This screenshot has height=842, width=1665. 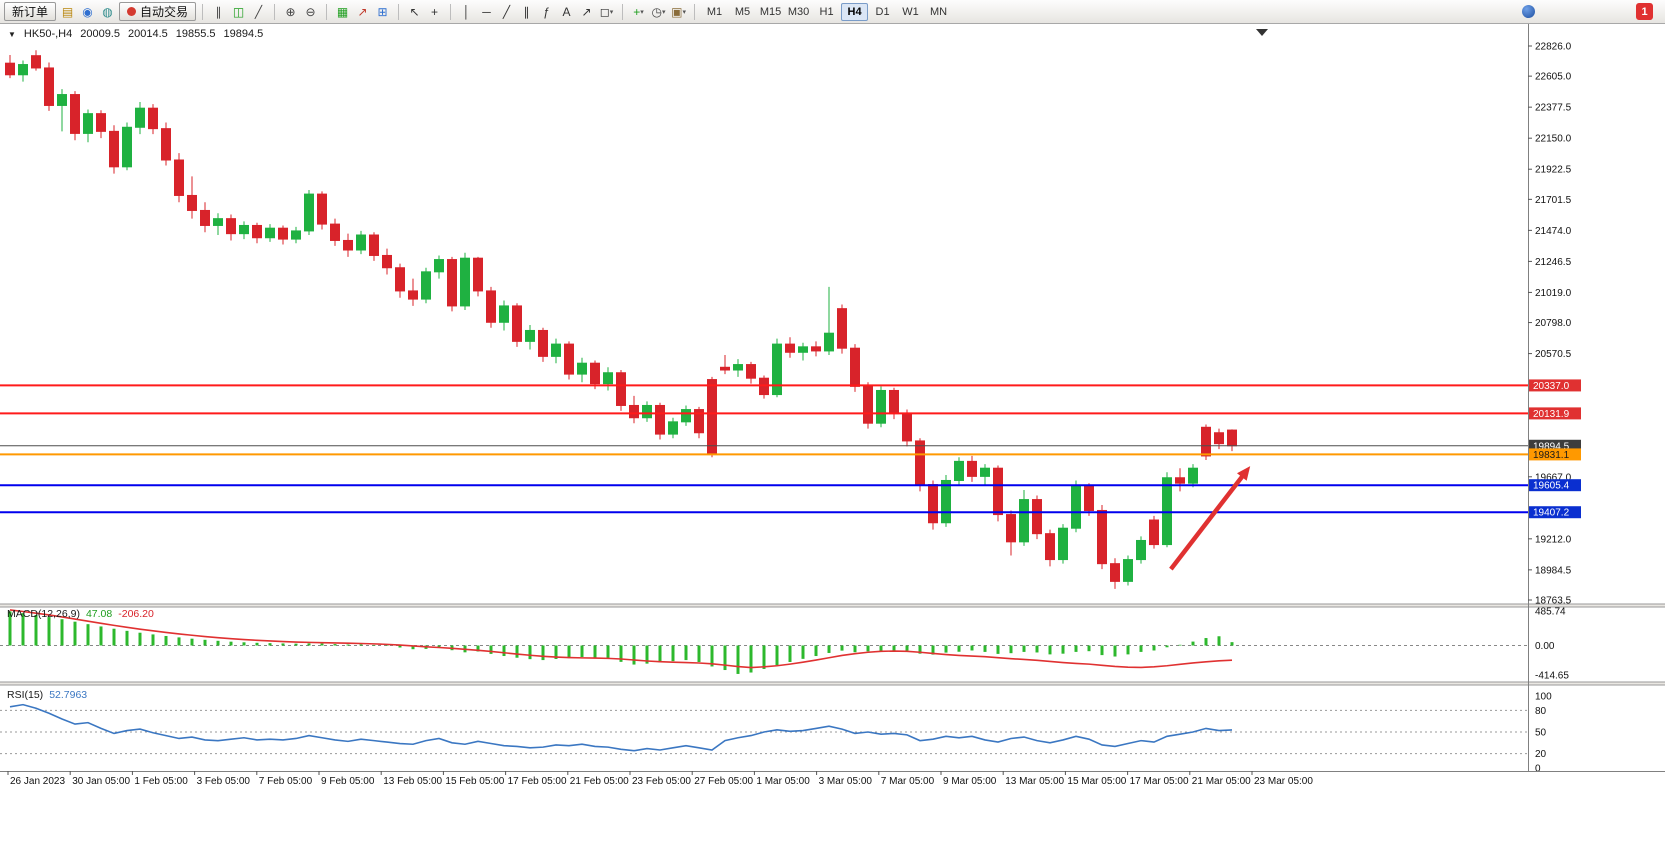 What do you see at coordinates (764, 449) in the screenshot?
I see `horizontal-lines` at bounding box center [764, 449].